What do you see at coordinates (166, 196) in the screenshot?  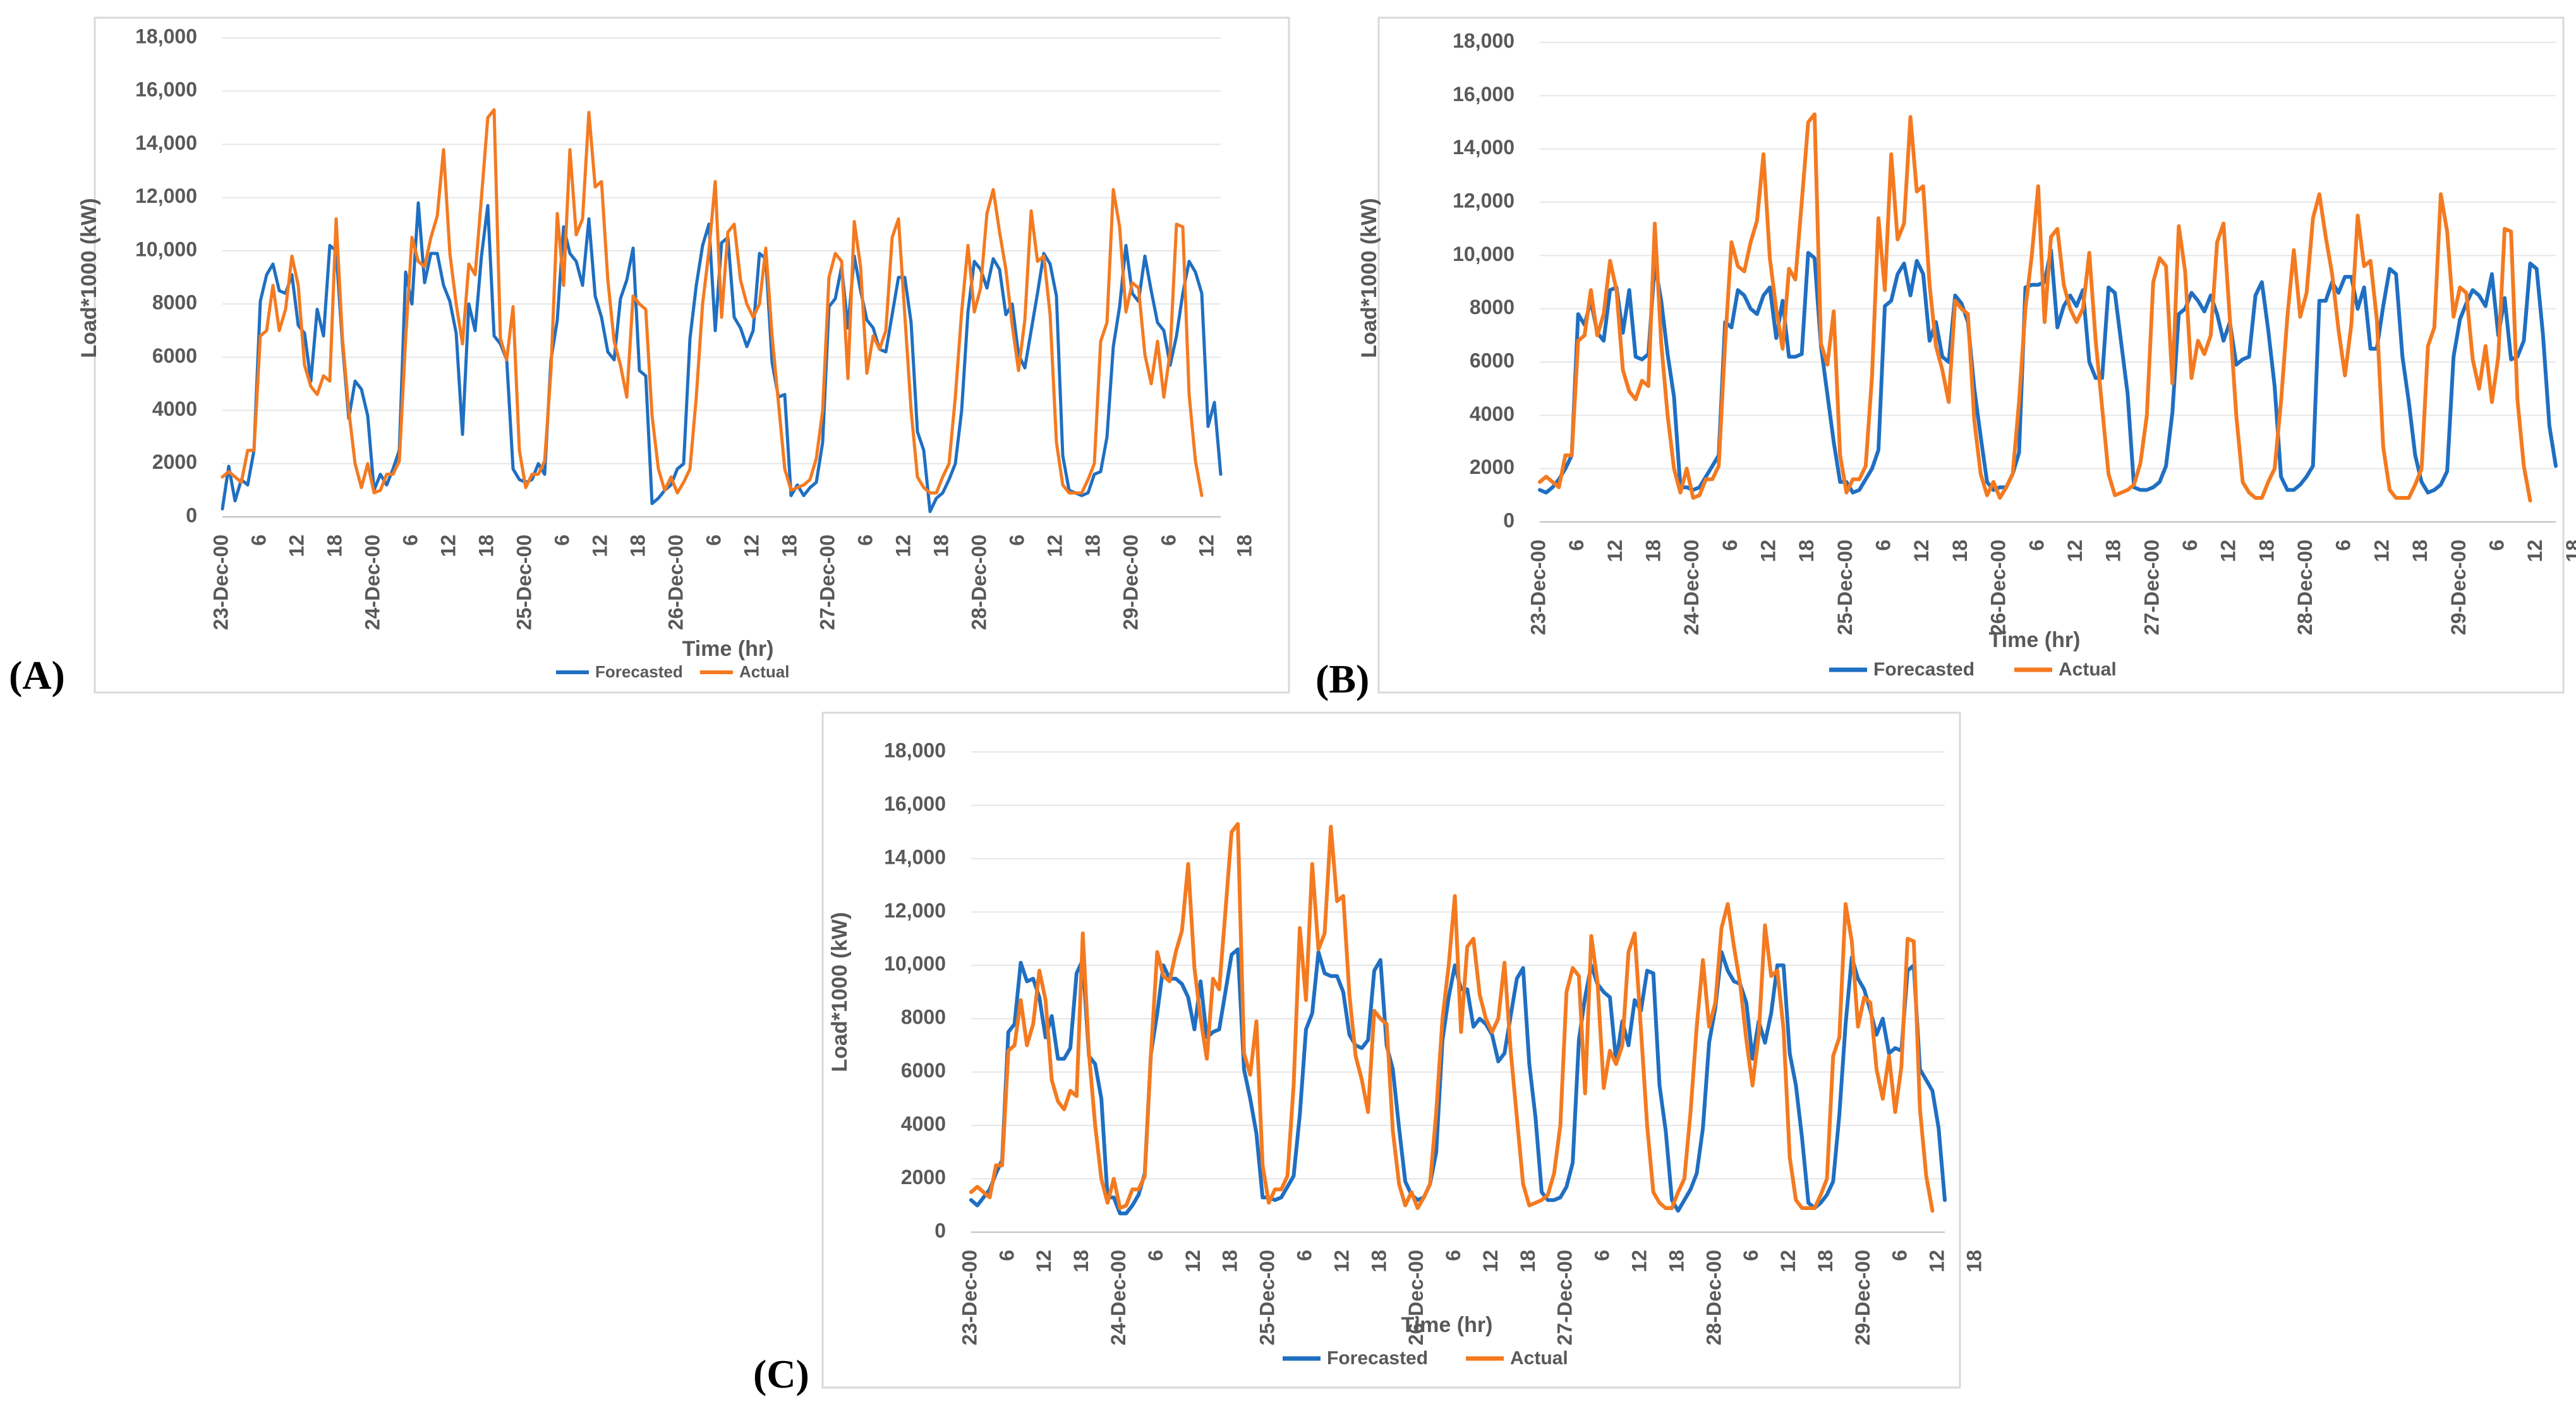 I see `y-tick-label: 12,000` at bounding box center [166, 196].